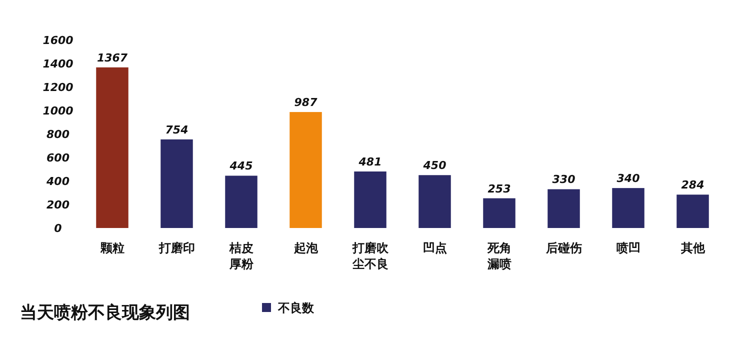 This screenshot has height=339, width=739. Describe the element at coordinates (564, 179) in the screenshot. I see `data-label: 330` at that location.